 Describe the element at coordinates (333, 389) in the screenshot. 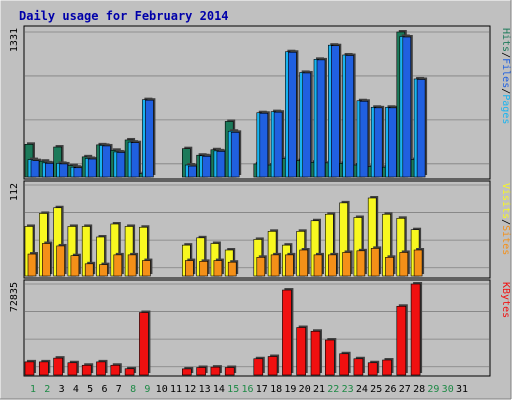

I see `x-tick-label-day-22: 22` at that location.